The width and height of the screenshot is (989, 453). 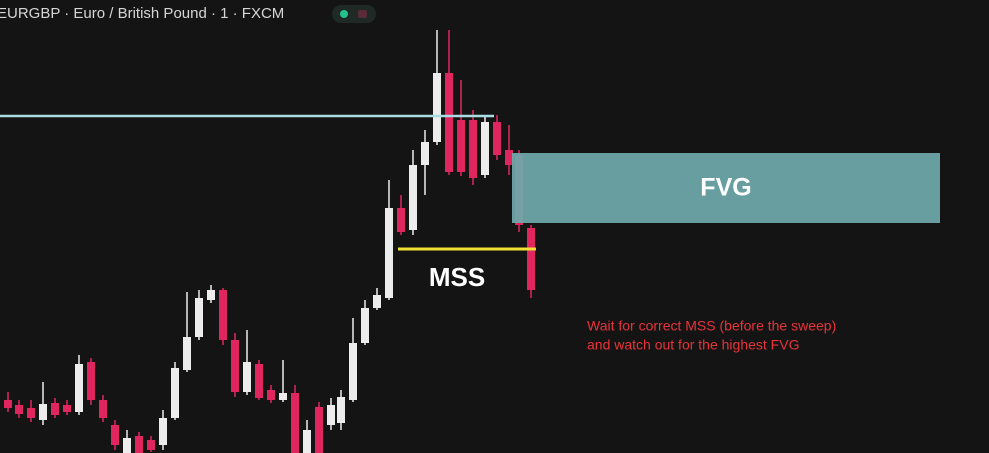 I want to click on status-dot, so click(x=344, y=14).